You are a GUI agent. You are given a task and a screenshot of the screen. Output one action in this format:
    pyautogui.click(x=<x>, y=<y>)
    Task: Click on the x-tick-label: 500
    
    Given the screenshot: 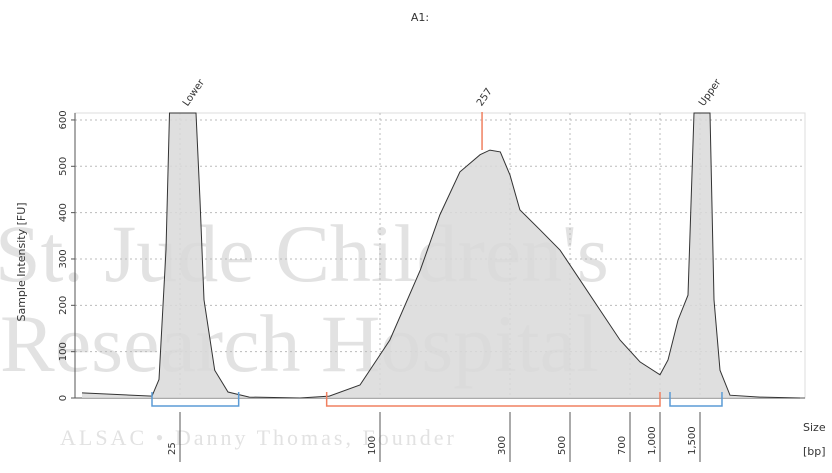 What is the action you would take?
    pyautogui.click(x=562, y=445)
    